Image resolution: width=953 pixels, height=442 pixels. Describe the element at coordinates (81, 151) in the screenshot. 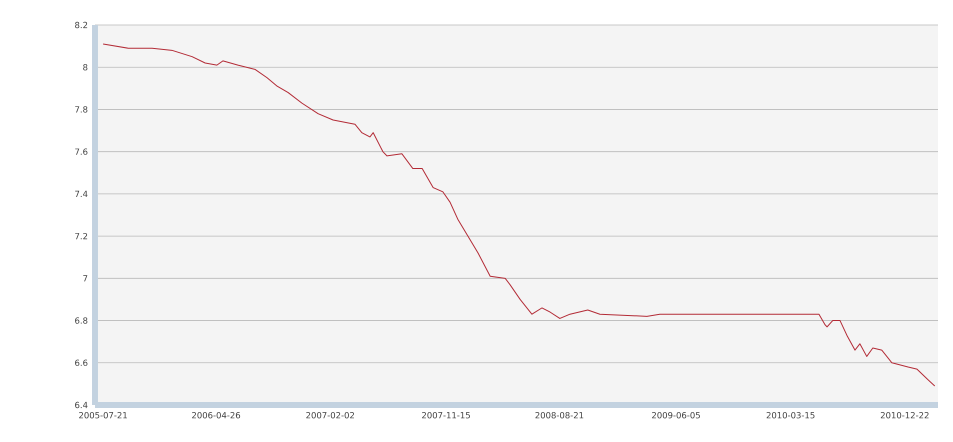

I see `y-tick-label: 7.6` at that location.